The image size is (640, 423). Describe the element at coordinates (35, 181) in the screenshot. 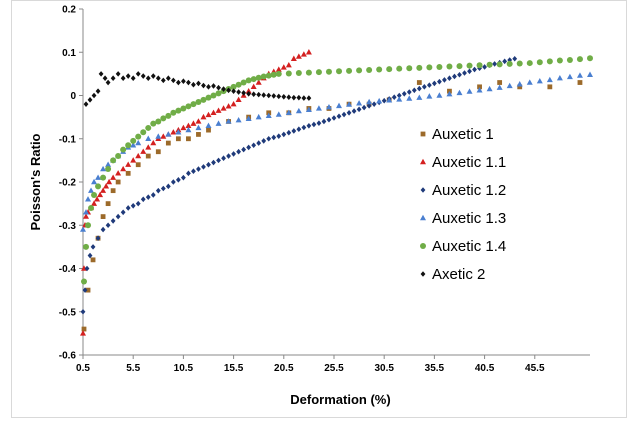

I see `y-axis-title: Poisson's Ratio` at that location.